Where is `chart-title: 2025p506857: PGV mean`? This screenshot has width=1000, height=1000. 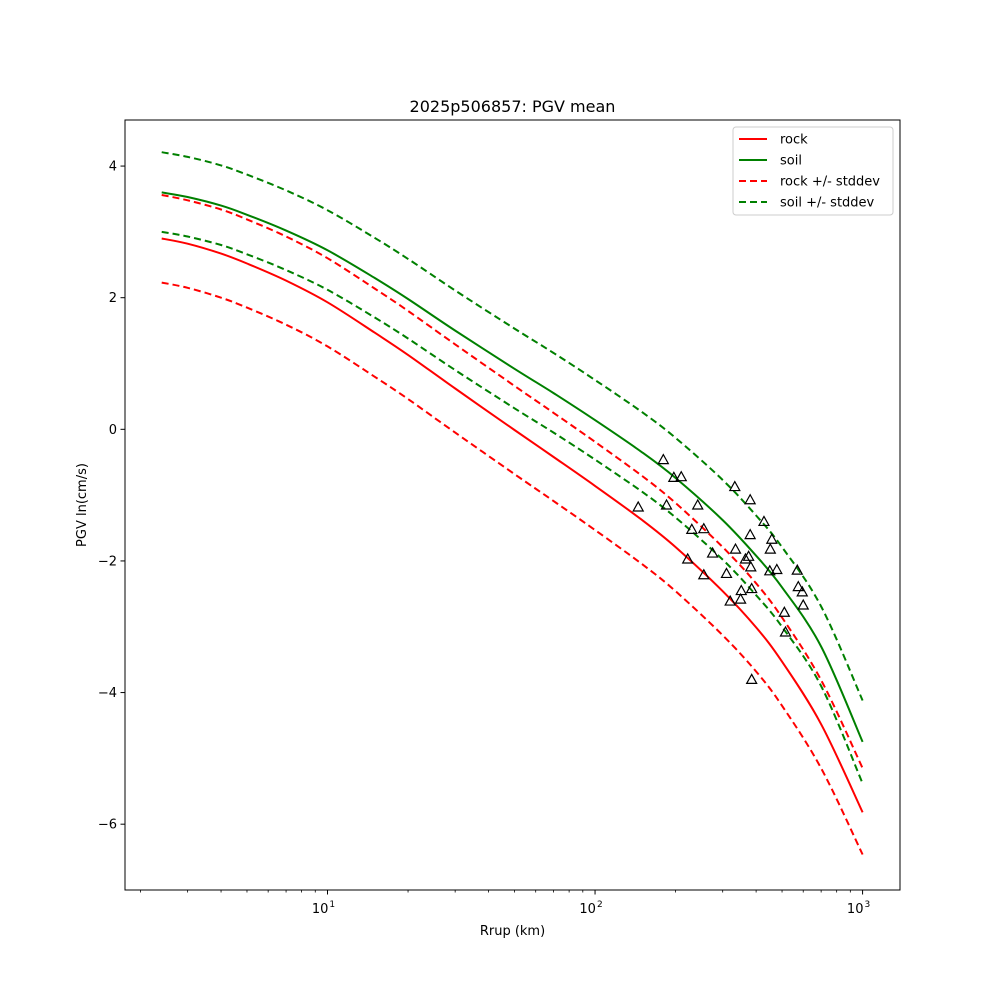
chart-title: 2025p506857: PGV mean is located at coordinates (513, 106).